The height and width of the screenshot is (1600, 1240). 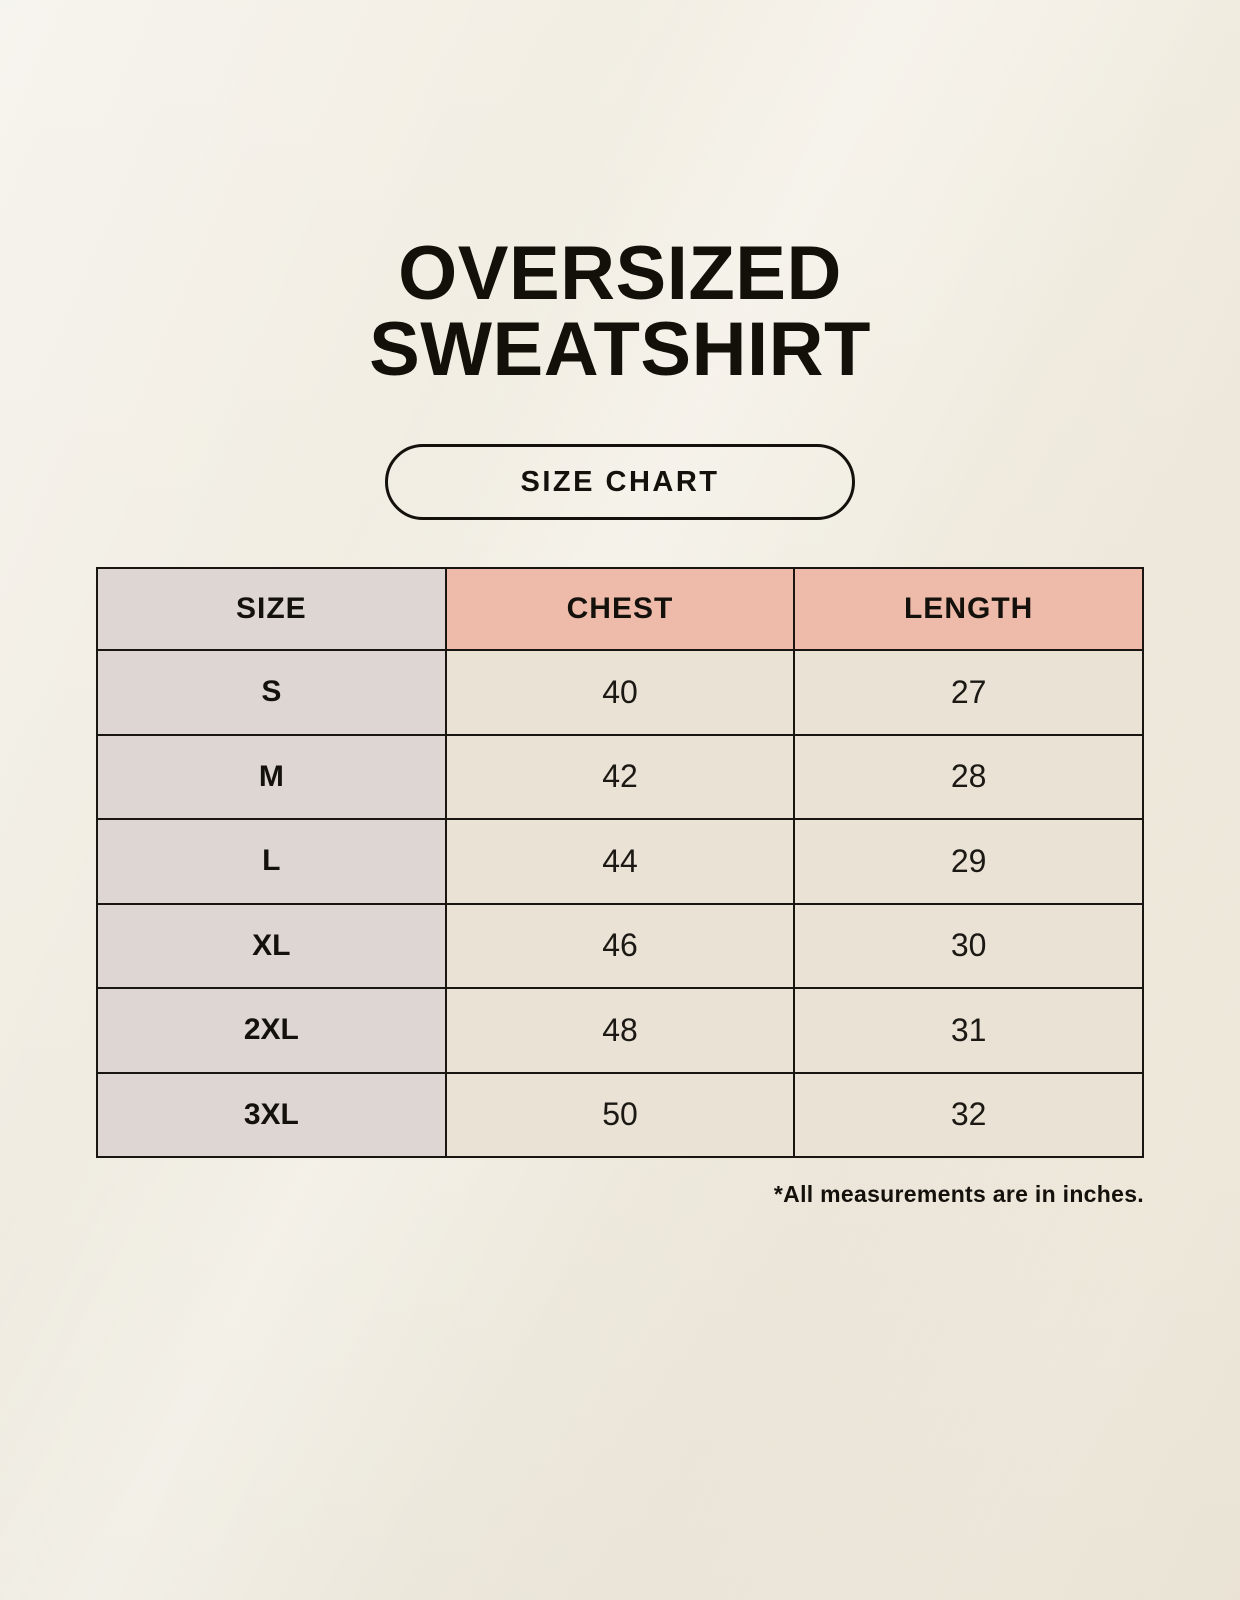 What do you see at coordinates (968, 945) in the screenshot?
I see `length-cell: 30` at bounding box center [968, 945].